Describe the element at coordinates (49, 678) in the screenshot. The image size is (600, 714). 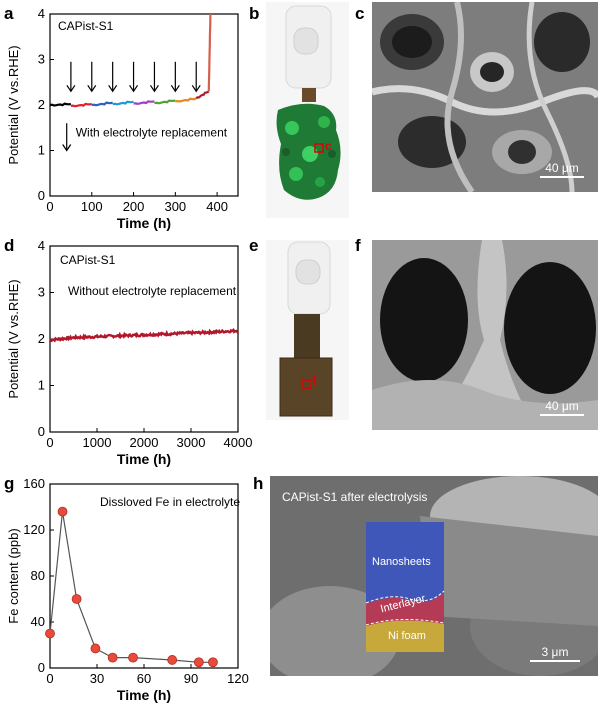
I see `x-tick-label-g-0: 0` at that location.